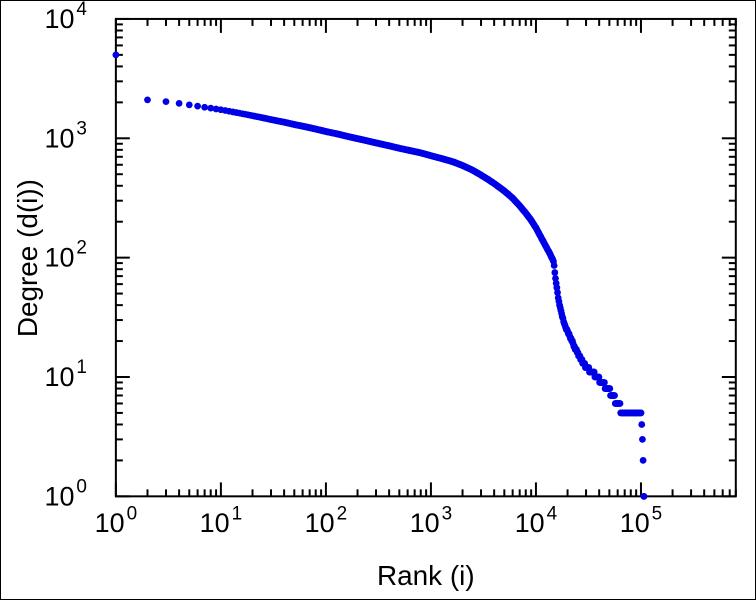 Image resolution: width=756 pixels, height=600 pixels. Describe the element at coordinates (641, 520) in the screenshot. I see `tick-label: 10 5` at that location.